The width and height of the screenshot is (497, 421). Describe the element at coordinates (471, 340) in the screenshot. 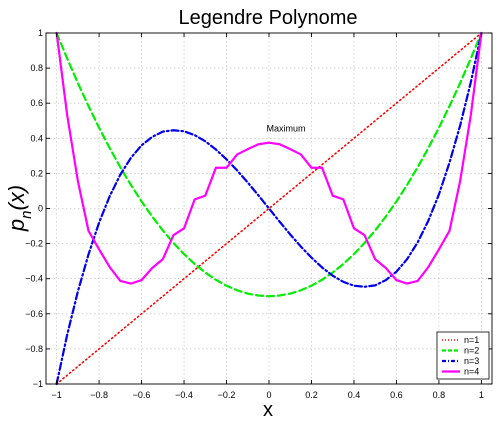

I see `legend-label-n=1: n=1` at that location.